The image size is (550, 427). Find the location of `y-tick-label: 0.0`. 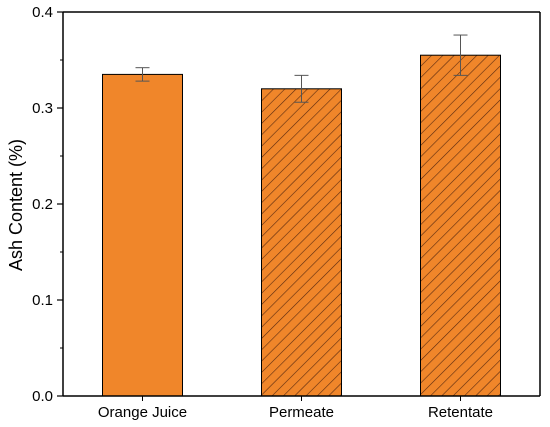

y-tick-label: 0.0 is located at coordinates (42, 396).